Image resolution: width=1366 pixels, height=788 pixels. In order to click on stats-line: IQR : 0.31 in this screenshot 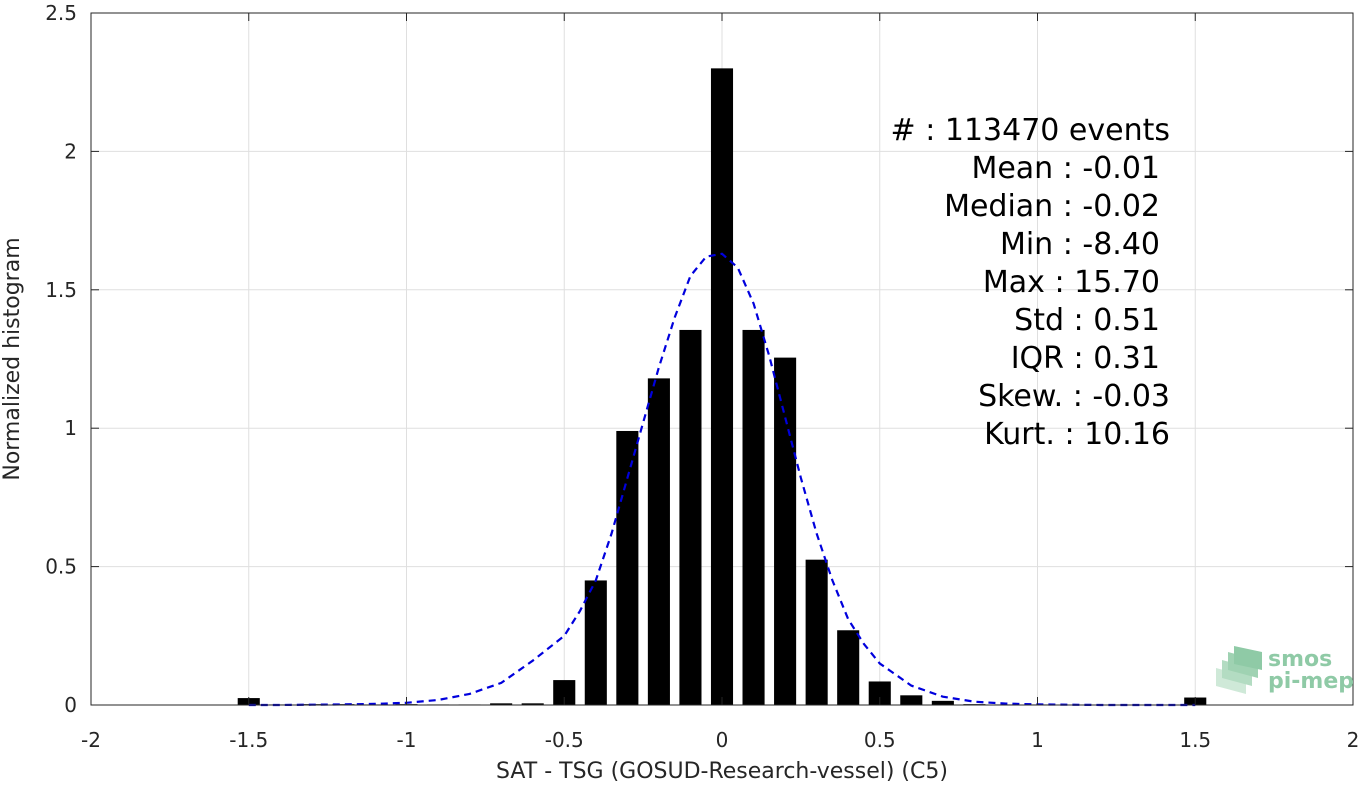, I will do `click(1085, 358)`.